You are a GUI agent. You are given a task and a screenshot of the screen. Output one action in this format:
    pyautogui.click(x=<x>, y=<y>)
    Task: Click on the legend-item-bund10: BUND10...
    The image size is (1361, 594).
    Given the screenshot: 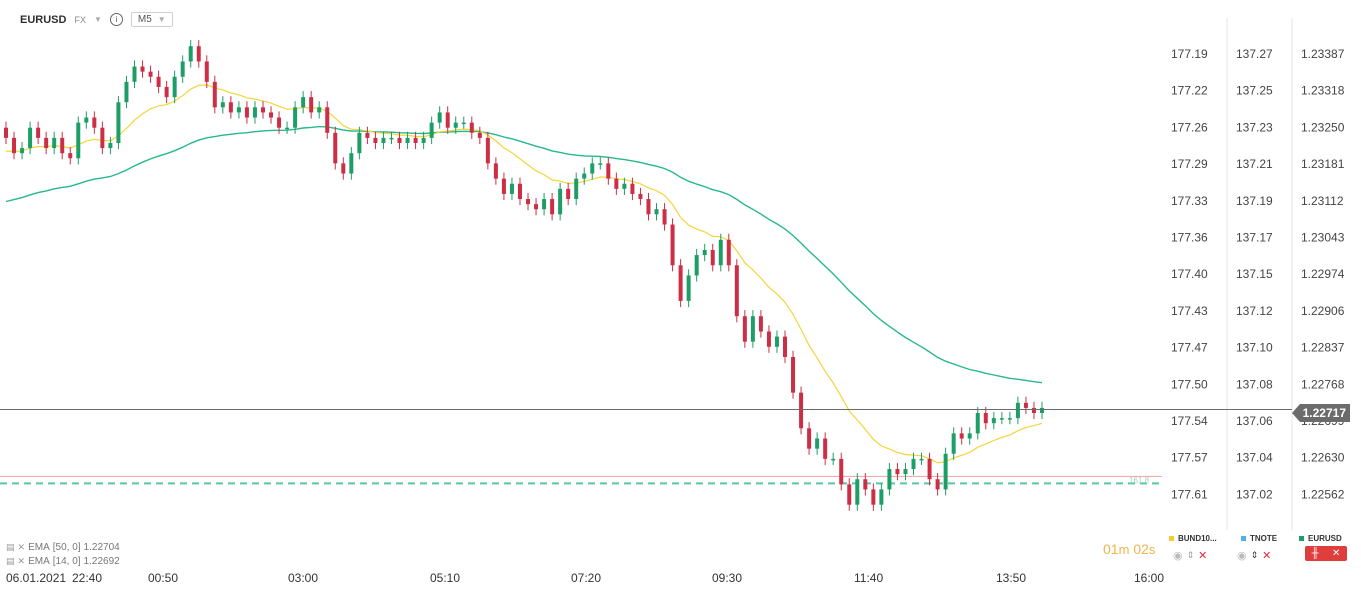 What is the action you would take?
    pyautogui.click(x=1193, y=538)
    